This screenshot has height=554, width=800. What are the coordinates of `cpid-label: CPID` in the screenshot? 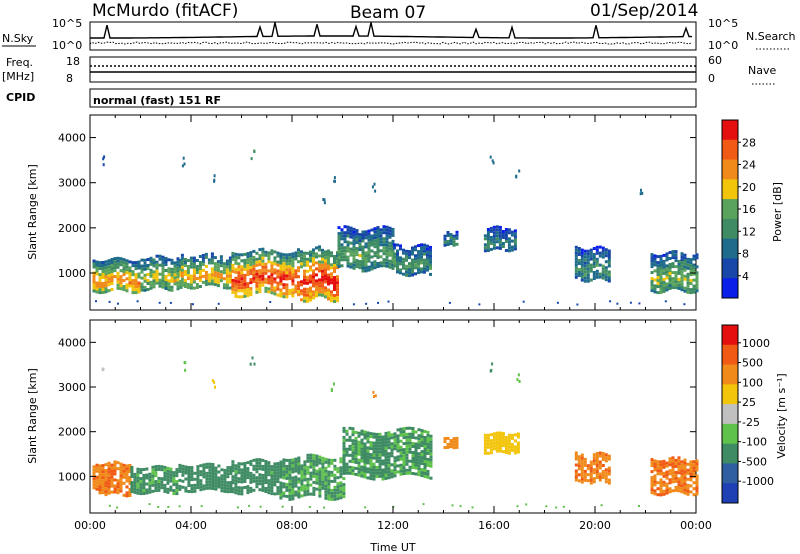 It's located at (20, 97).